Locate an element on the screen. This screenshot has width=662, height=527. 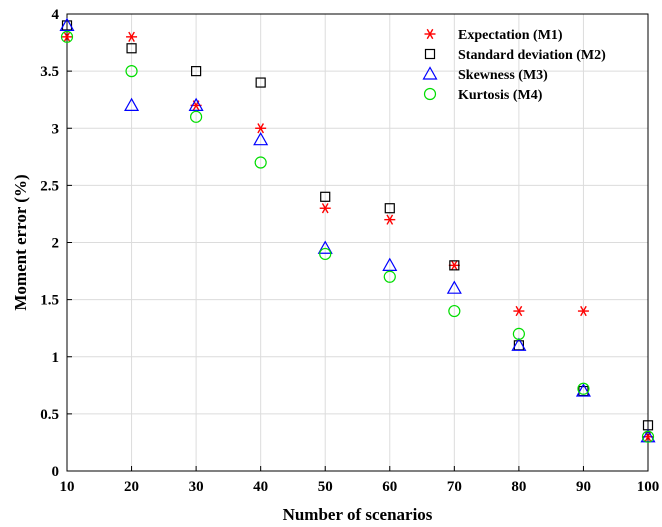
y-tick-label: 2 is located at coordinates (56, 244).